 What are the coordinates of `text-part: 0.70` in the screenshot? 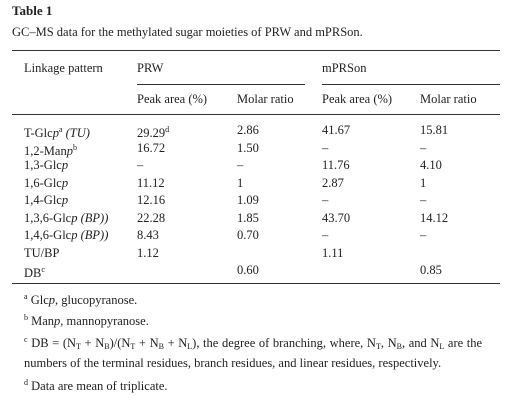 It's located at (248, 235).